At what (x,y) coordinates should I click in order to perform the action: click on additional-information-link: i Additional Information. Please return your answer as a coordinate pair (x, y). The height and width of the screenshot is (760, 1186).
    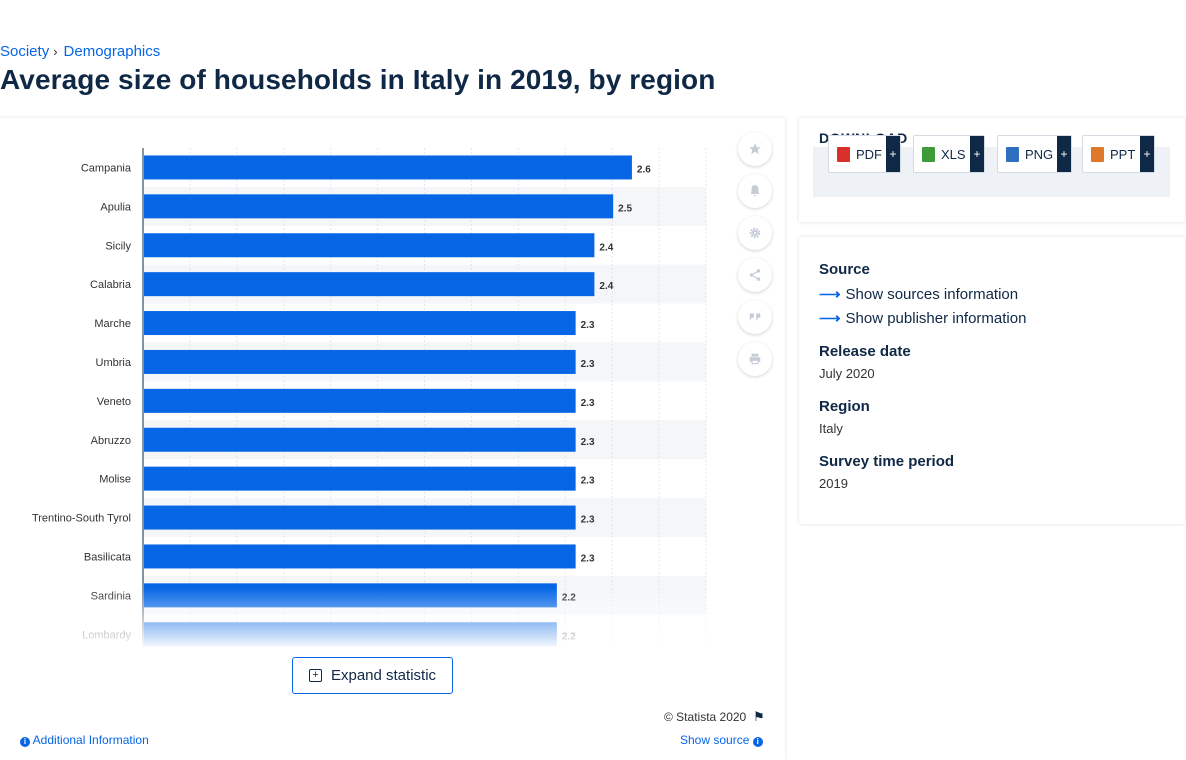
    Looking at the image, I should click on (84, 740).